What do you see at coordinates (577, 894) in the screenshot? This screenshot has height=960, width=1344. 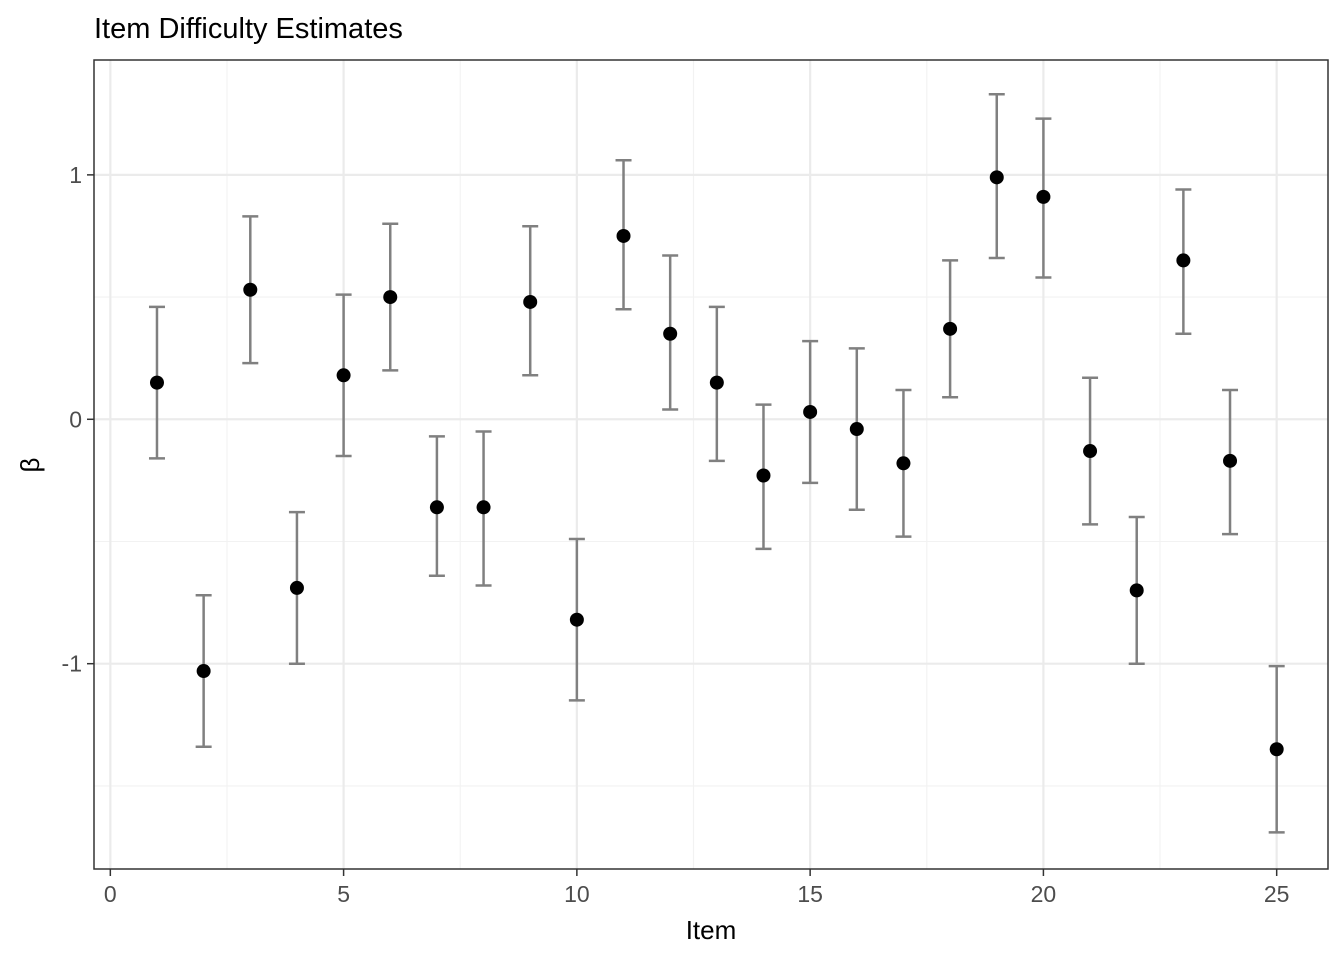 I see `x-tick-label: 10` at bounding box center [577, 894].